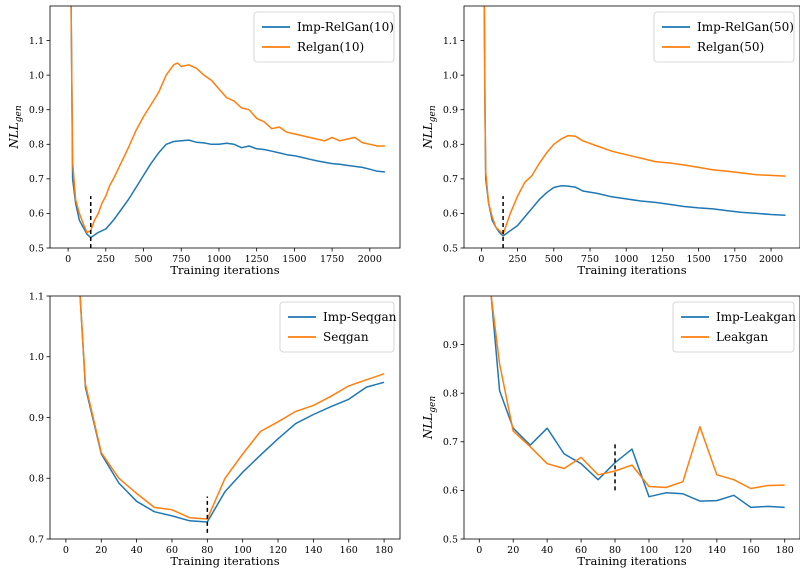 Image resolution: width=800 pixels, height=569 pixels. I want to click on chart-2-y-tick-label-5: 0.9, so click(450, 110).